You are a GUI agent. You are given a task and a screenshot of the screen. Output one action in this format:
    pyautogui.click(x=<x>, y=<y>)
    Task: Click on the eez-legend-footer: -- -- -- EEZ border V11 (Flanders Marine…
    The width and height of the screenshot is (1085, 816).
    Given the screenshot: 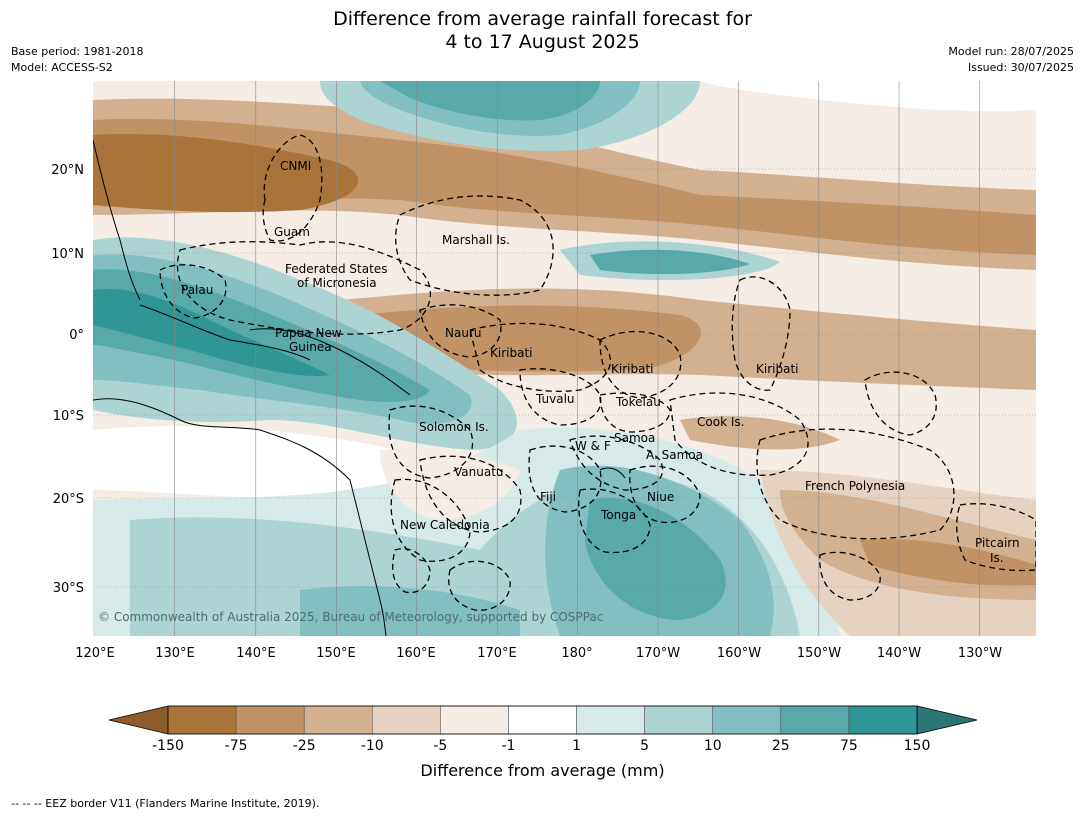 What is the action you would take?
    pyautogui.click(x=165, y=803)
    